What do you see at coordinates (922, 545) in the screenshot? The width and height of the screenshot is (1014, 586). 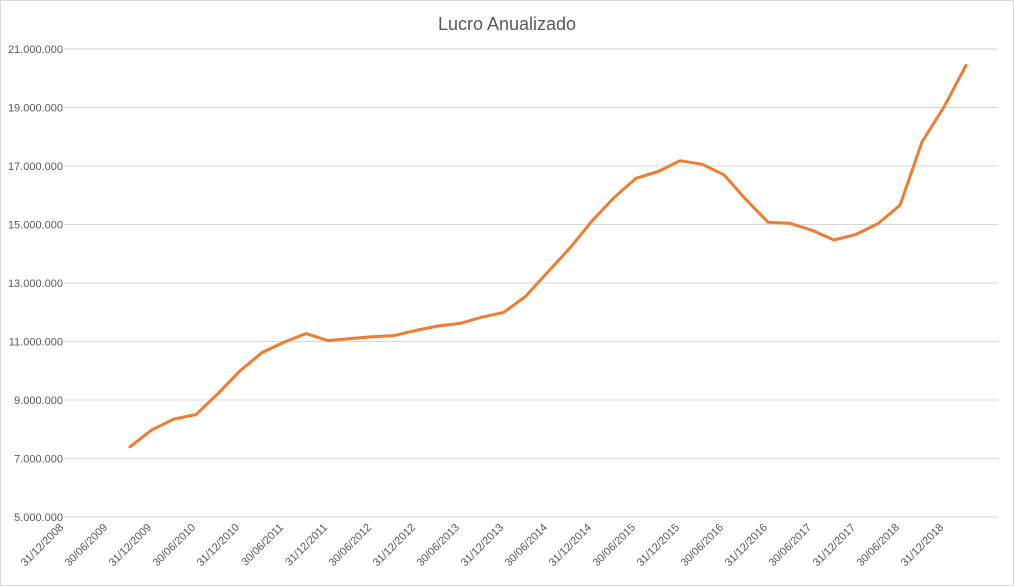 I see `x-tick-label: 31/12/2018` at bounding box center [922, 545].